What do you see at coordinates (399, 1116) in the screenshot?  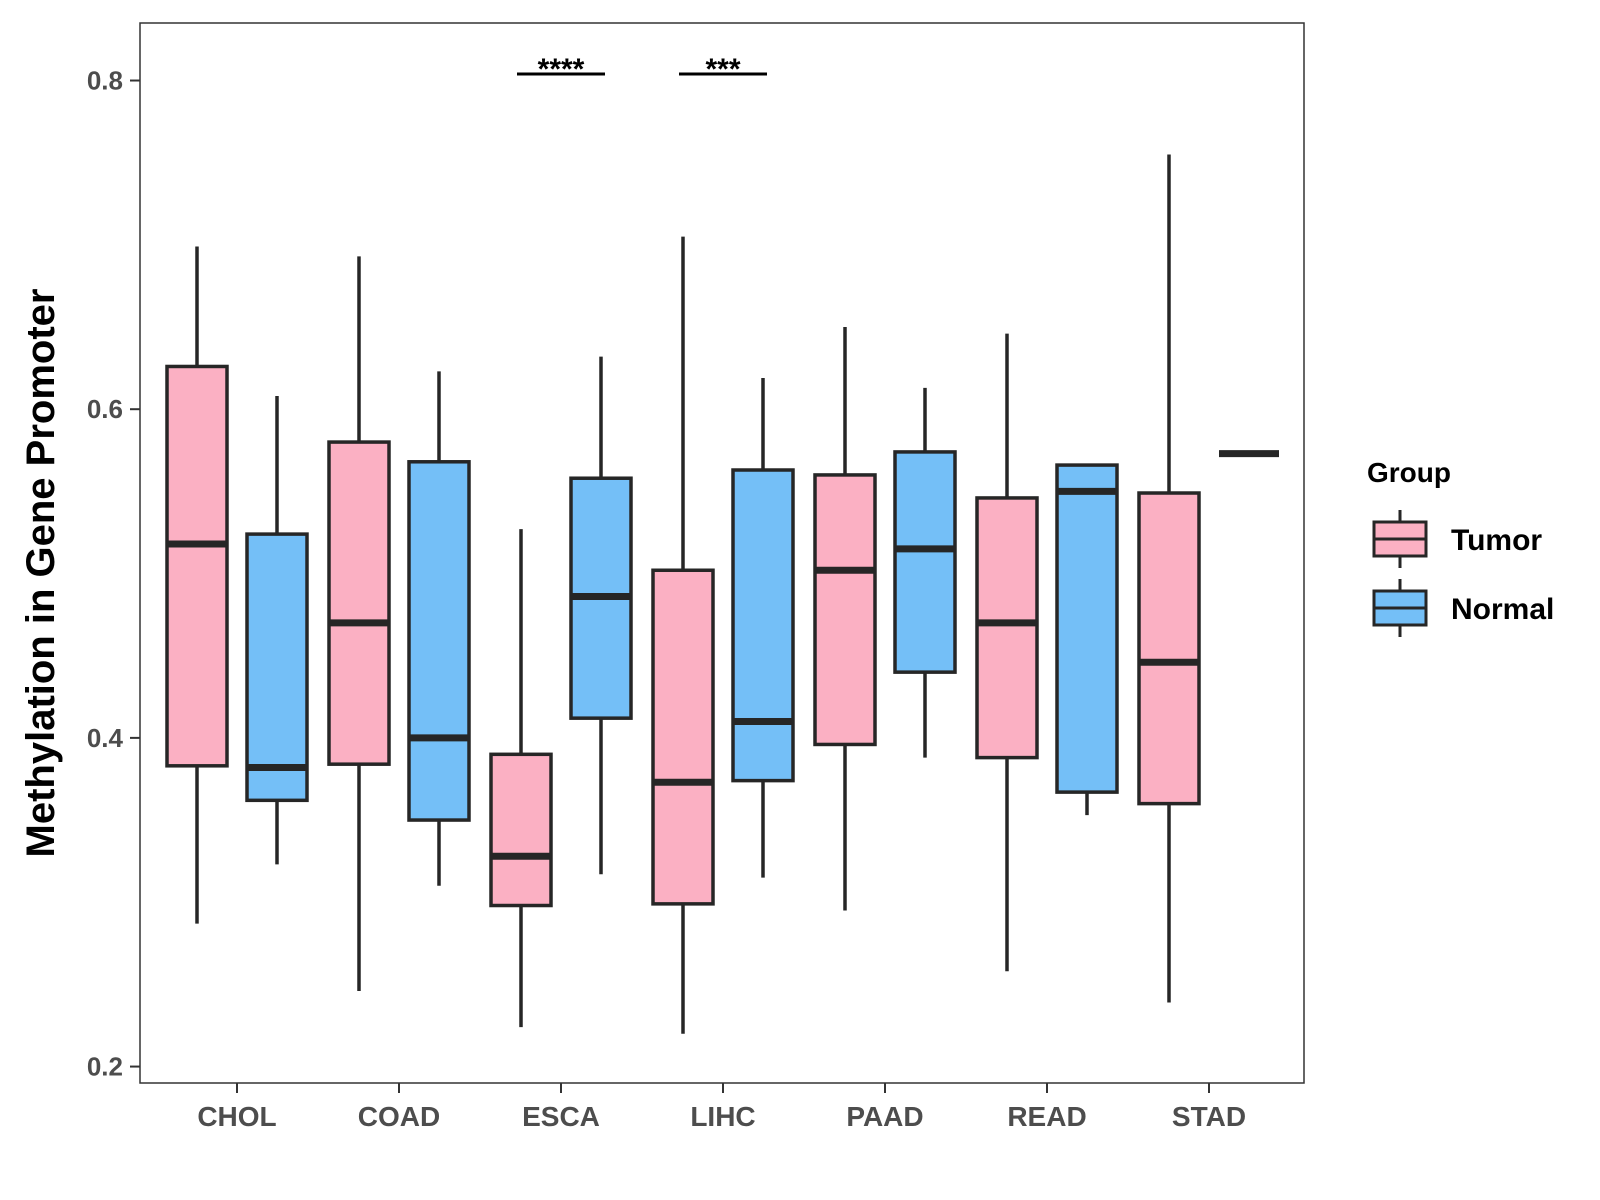 I see `x-tick-label-coad: COAD` at bounding box center [399, 1116].